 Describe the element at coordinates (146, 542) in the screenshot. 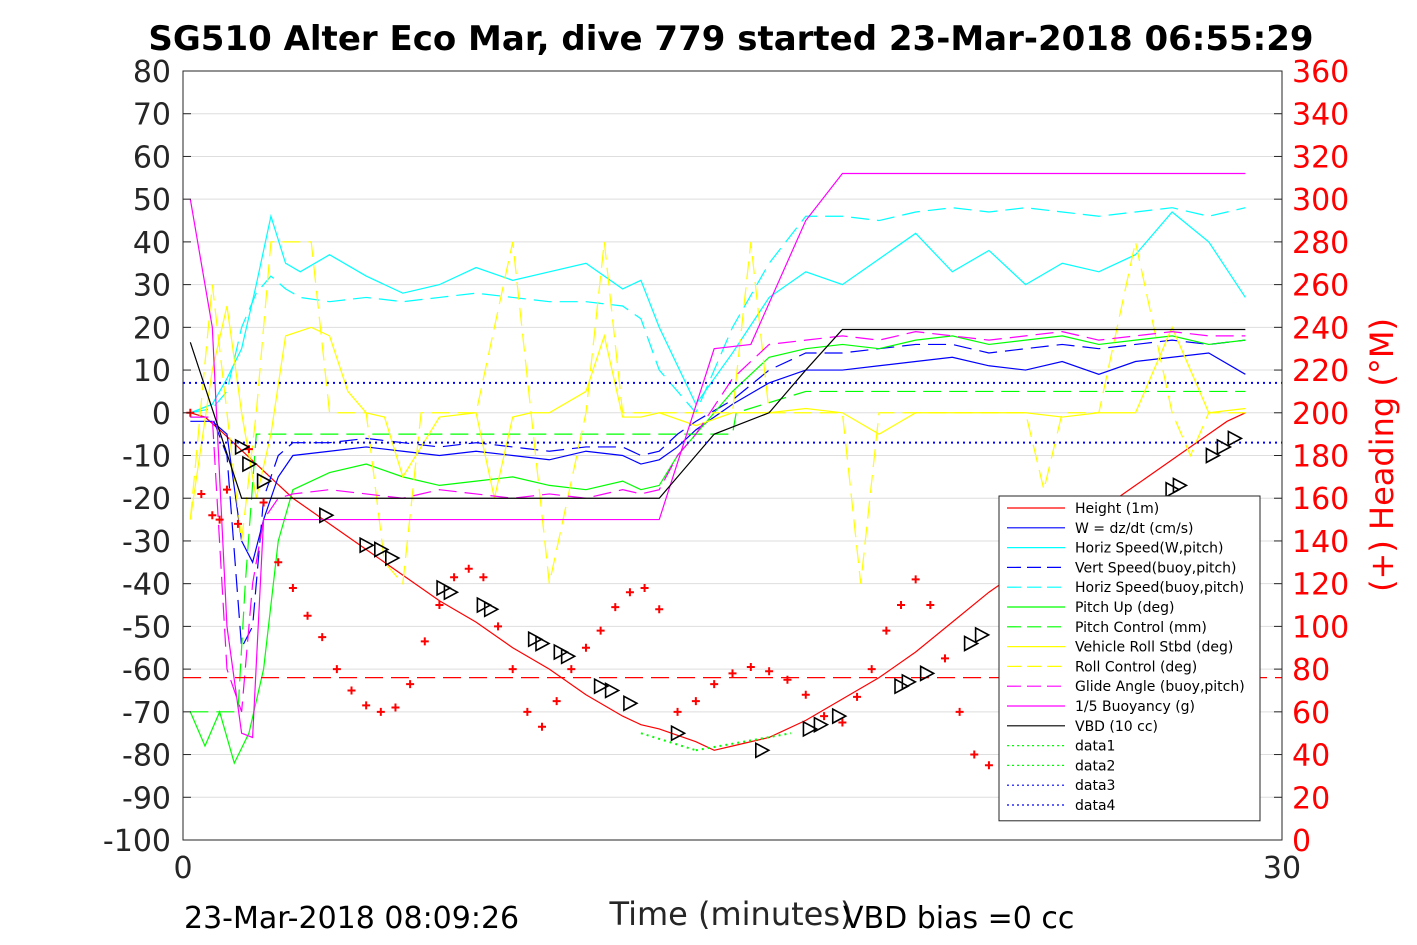

I see `y-tick-label: -30` at that location.